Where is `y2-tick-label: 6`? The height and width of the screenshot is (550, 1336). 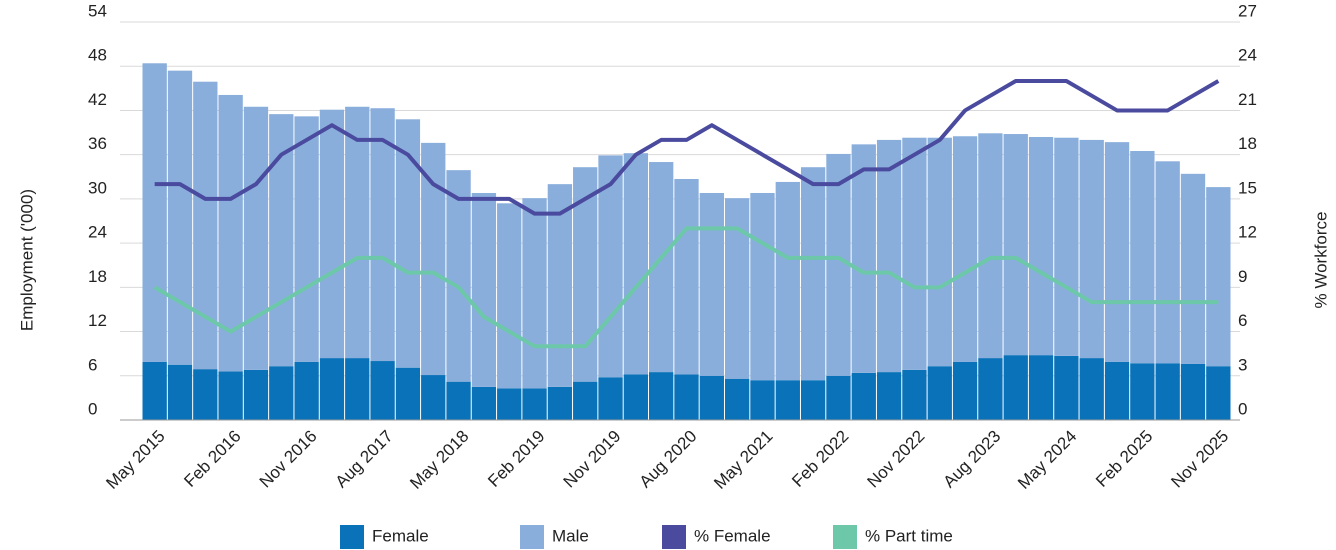
y2-tick-label: 6 is located at coordinates (1242, 320).